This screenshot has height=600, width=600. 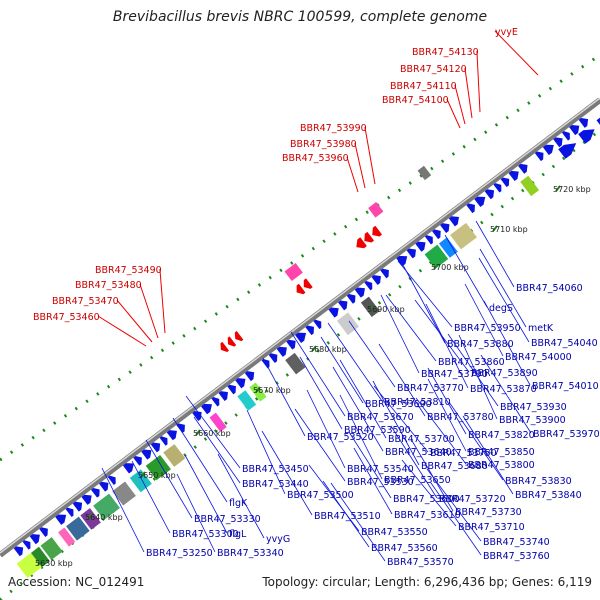 I want to click on forward-gene-label: BBR47_53730, so click(x=488, y=512).